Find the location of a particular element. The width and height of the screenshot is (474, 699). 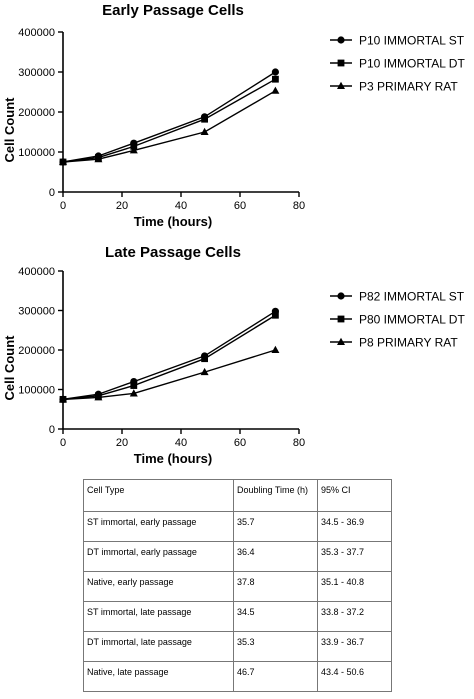

table-cell: DT immortal, late passage is located at coordinates (158, 646).